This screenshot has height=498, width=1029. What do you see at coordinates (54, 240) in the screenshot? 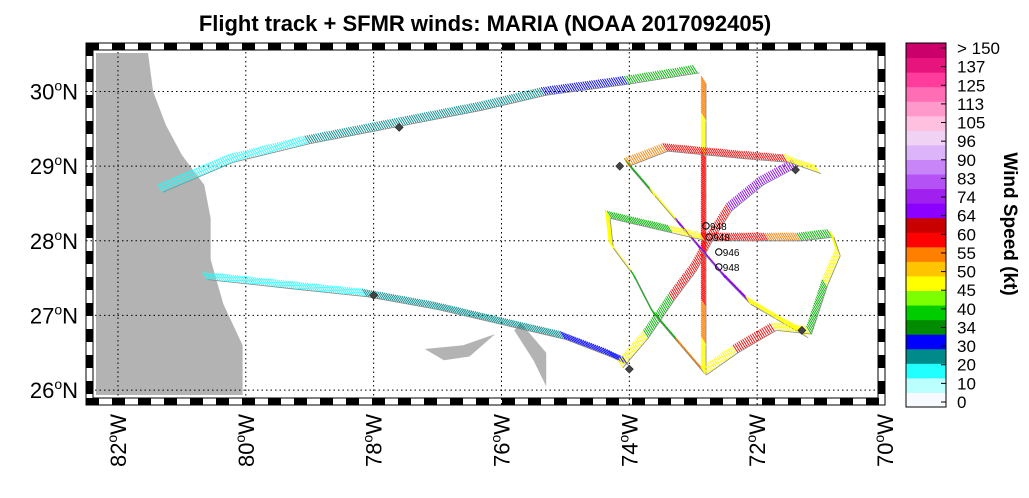
I see `y-tick-label: 28oN` at bounding box center [54, 240].